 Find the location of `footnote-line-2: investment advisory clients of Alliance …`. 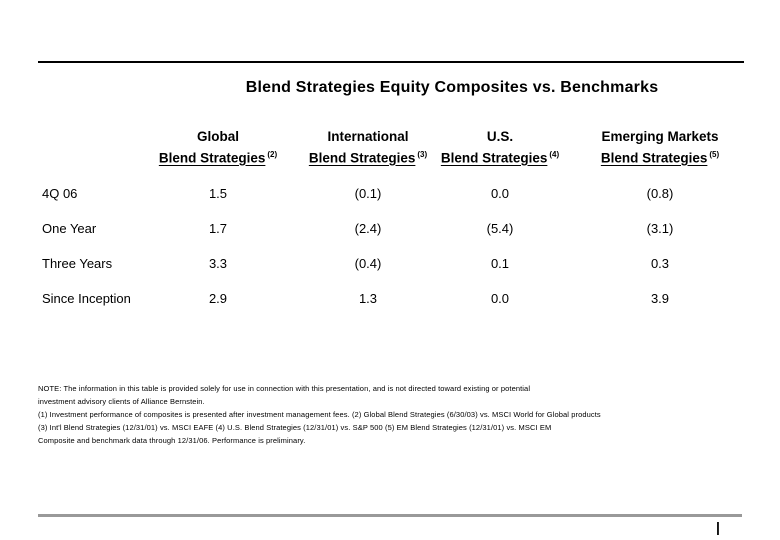

footnote-line-2: investment advisory clients of Alliance … is located at coordinates (121, 401).